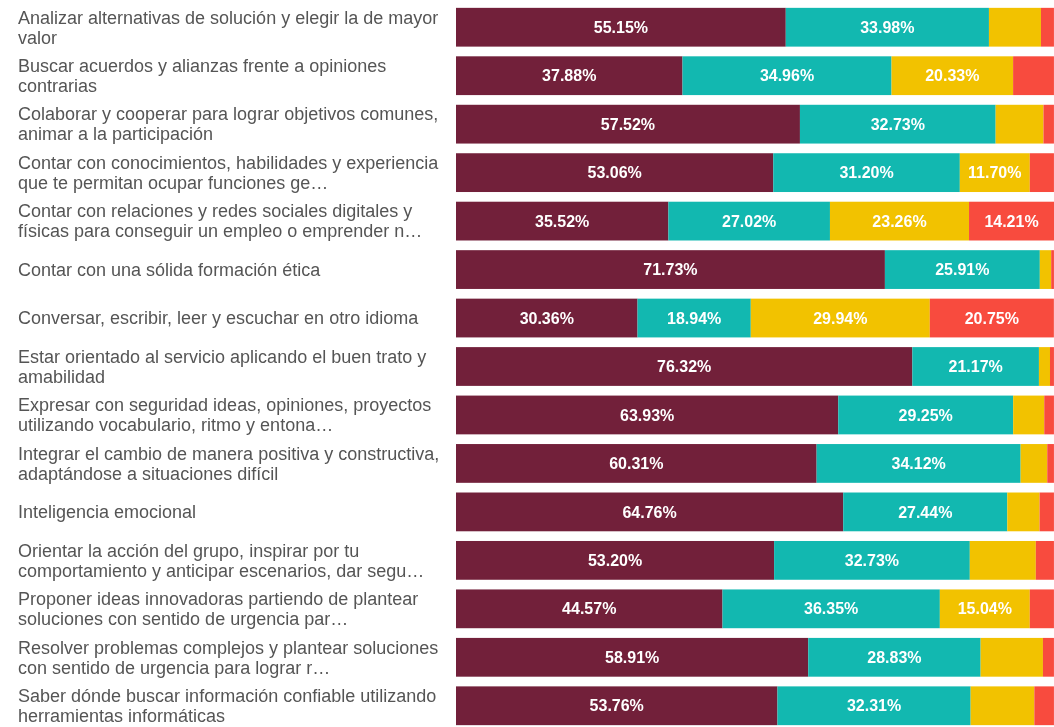  Describe the element at coordinates (984, 609) in the screenshot. I see `data-label: 15.04%` at that location.